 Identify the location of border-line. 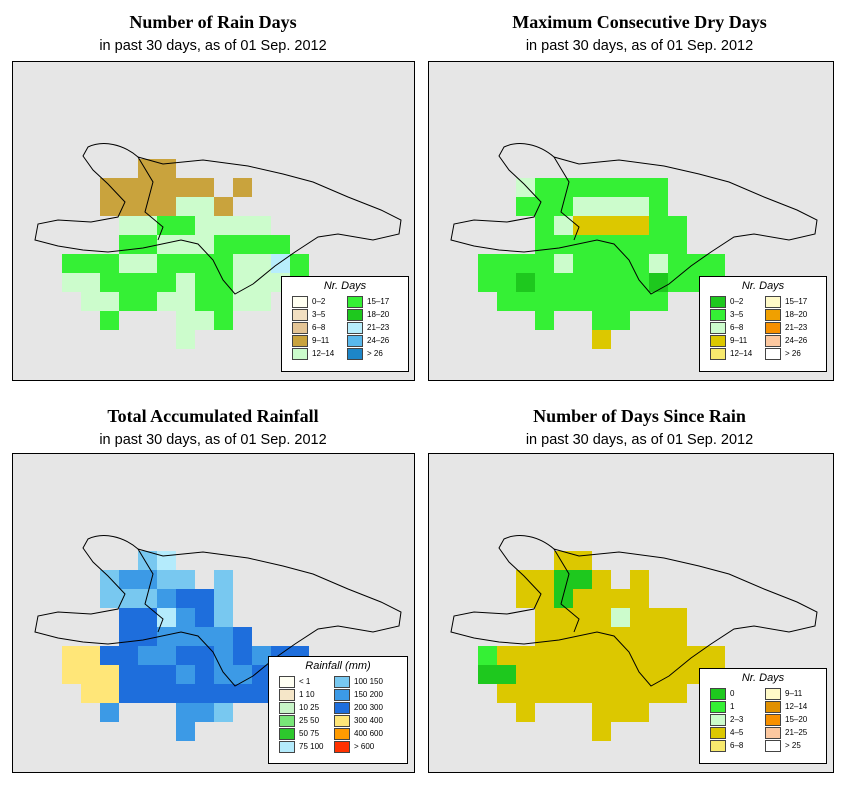
(566, 590).